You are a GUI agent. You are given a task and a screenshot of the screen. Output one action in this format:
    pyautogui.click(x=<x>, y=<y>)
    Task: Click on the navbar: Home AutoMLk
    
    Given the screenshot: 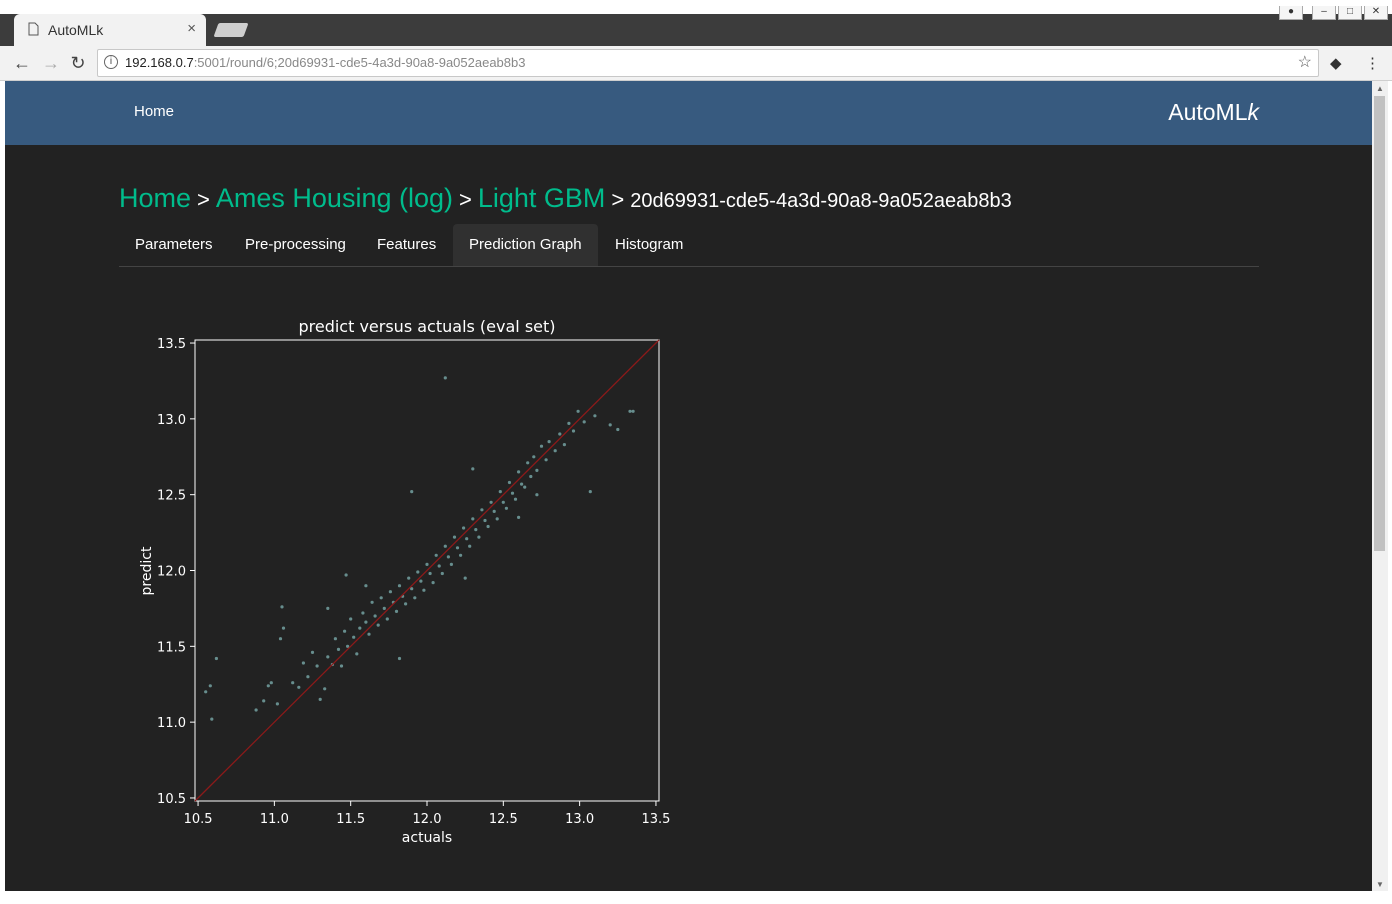 What is the action you would take?
    pyautogui.click(x=688, y=113)
    